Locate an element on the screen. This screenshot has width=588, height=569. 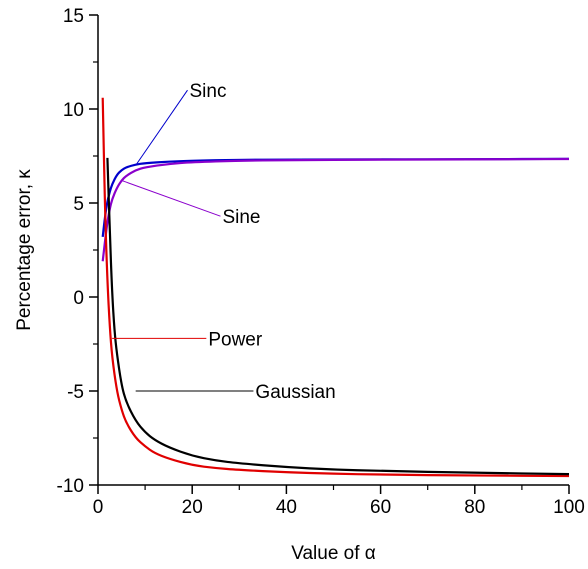
y-axis-title: Percentage error, κ is located at coordinates (24, 250).